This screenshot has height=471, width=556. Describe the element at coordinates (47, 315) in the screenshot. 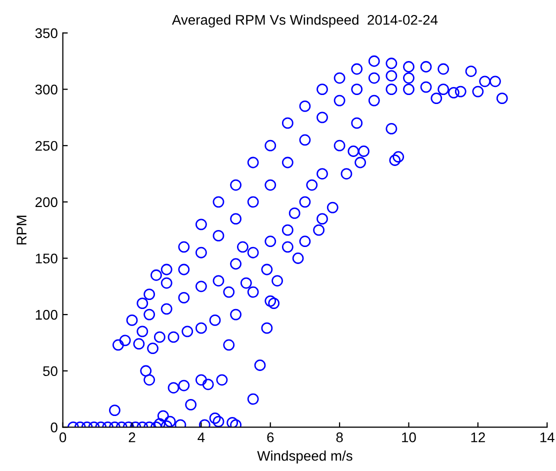

I see `y-tick-label: 100` at that location.